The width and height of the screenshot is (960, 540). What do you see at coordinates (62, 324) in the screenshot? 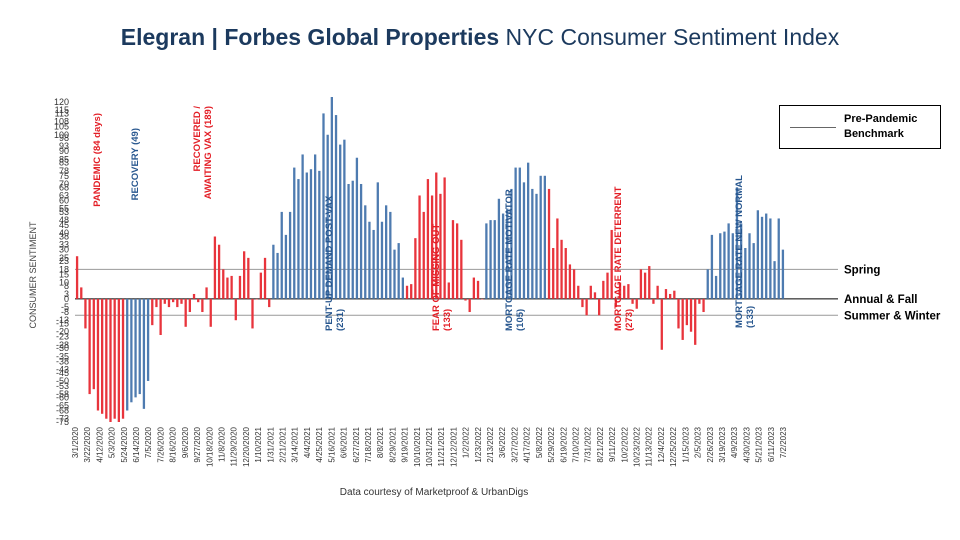
I see `y-tick-label: -15` at bounding box center [62, 324].